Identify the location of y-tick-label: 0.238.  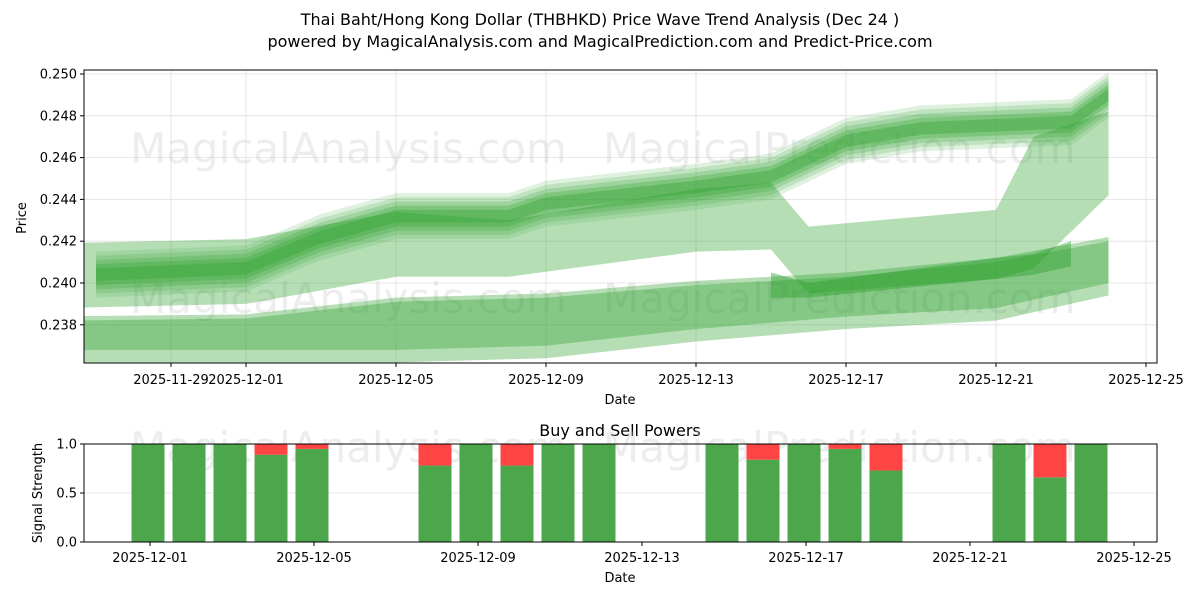
(58, 325).